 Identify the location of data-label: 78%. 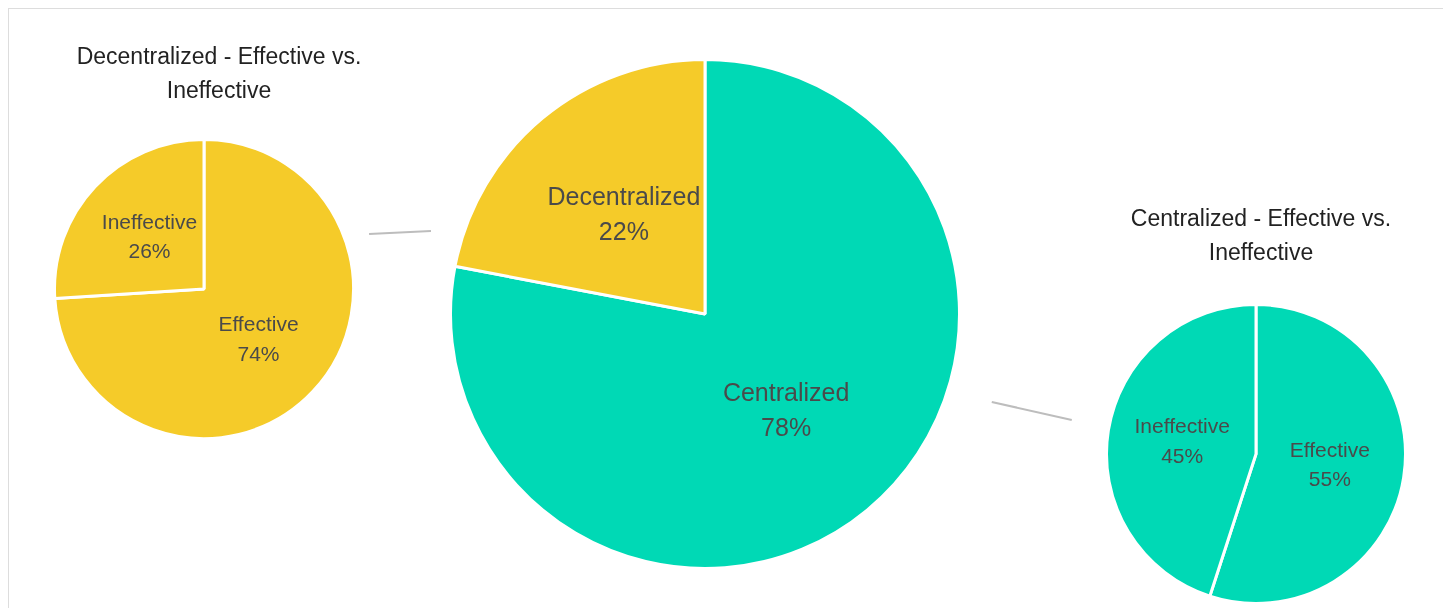
(786, 427).